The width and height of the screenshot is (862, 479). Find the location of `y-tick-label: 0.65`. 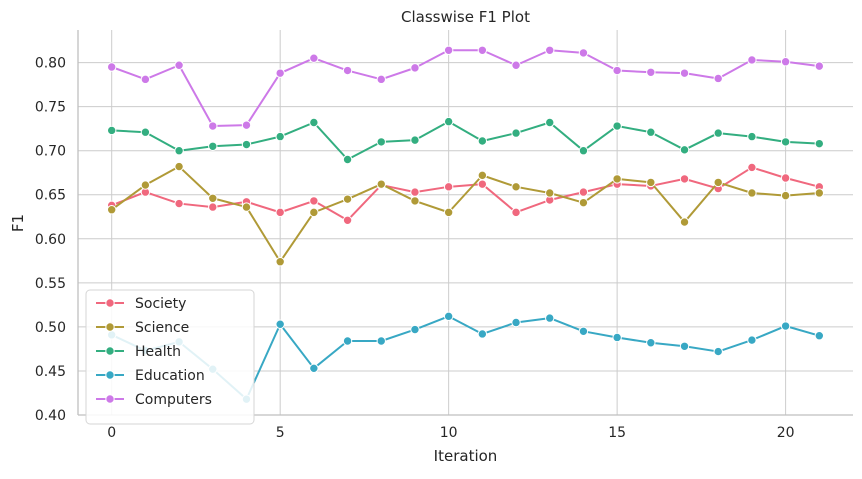

y-tick-label: 0.65 is located at coordinates (50, 196).